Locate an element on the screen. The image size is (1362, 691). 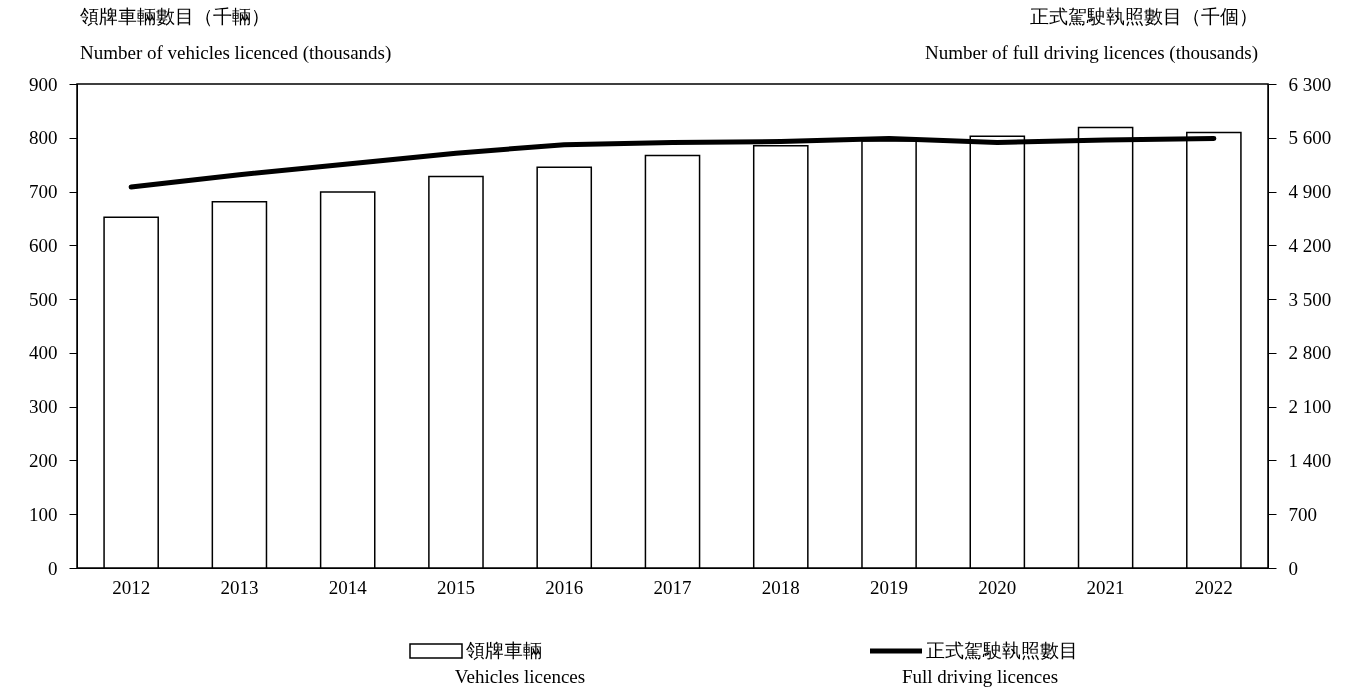
legend-label: 領牌車輛 Vehicles licences is located at coordinates (520, 663).